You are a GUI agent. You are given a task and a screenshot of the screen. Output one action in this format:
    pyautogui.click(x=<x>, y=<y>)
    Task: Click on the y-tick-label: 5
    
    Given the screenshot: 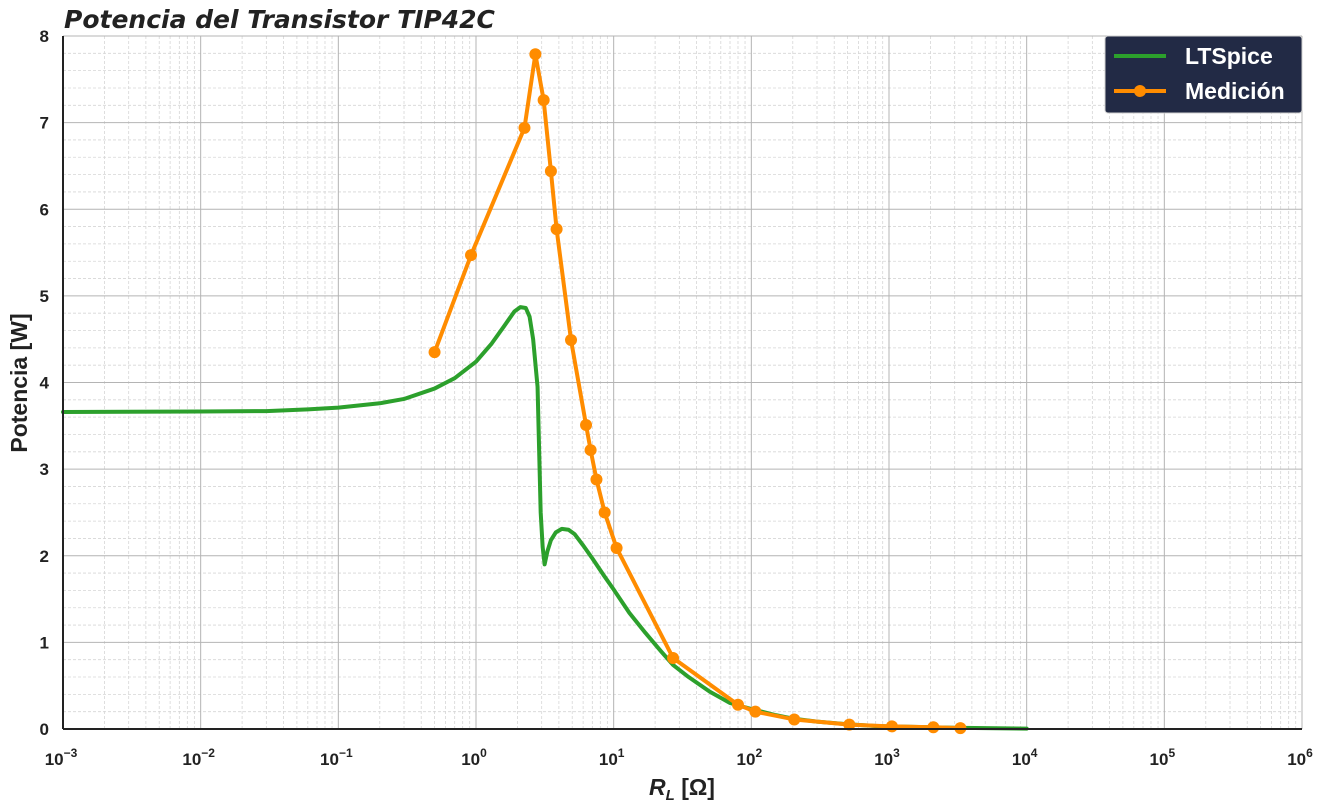 What is the action you would take?
    pyautogui.click(x=44, y=296)
    